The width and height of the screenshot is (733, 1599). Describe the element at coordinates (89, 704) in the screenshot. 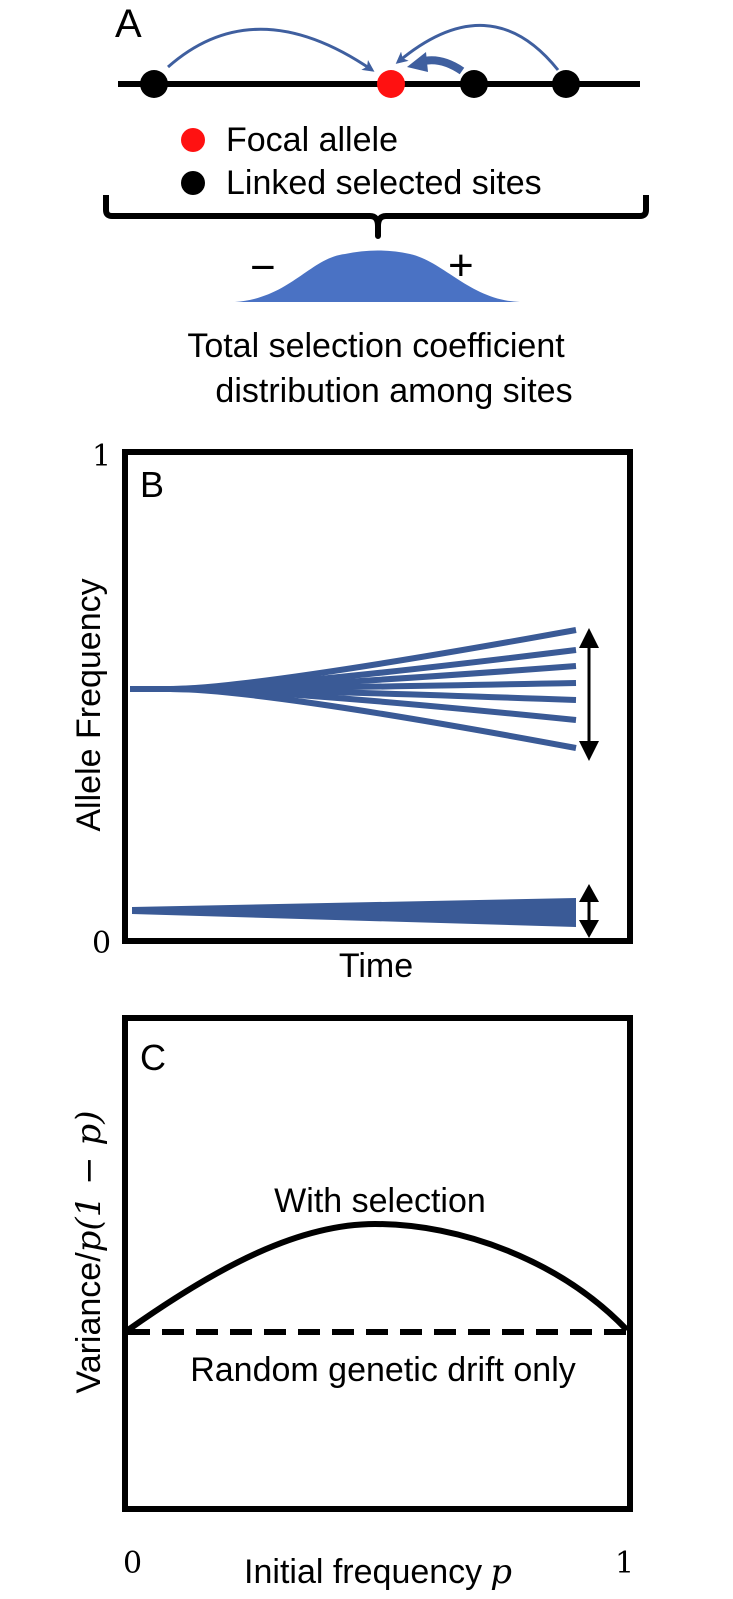

I see `y-axis-label: Allele Frequency` at that location.